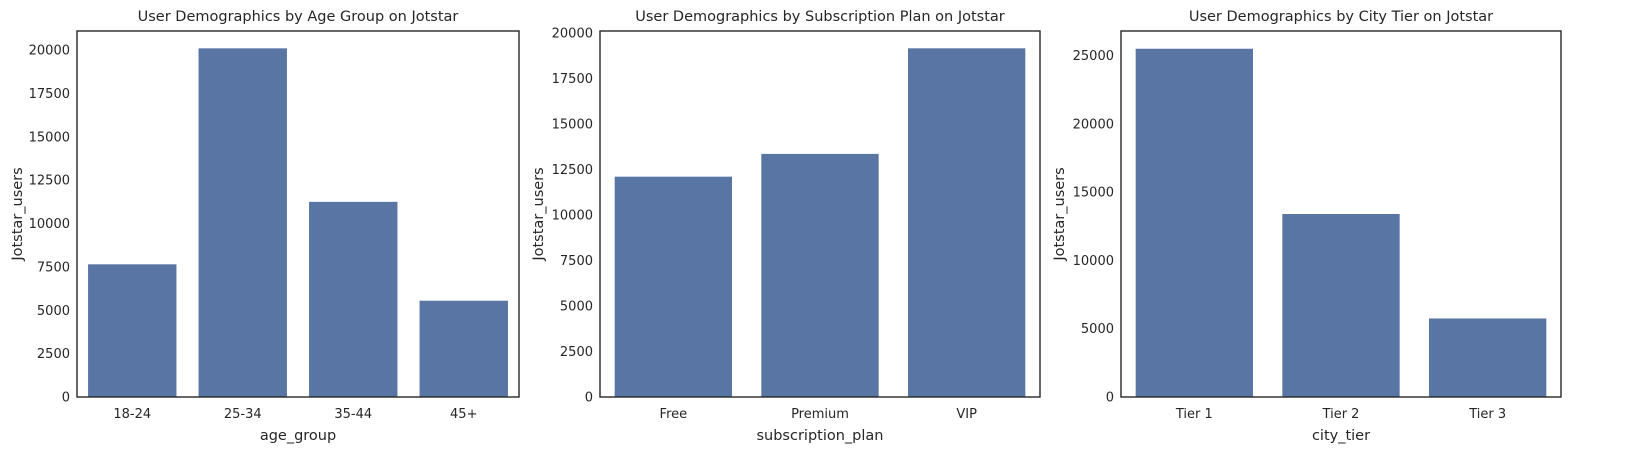 This screenshot has height=473, width=1646. What do you see at coordinates (1194, 414) in the screenshot?
I see `x-tick-label: Tier 1` at bounding box center [1194, 414].